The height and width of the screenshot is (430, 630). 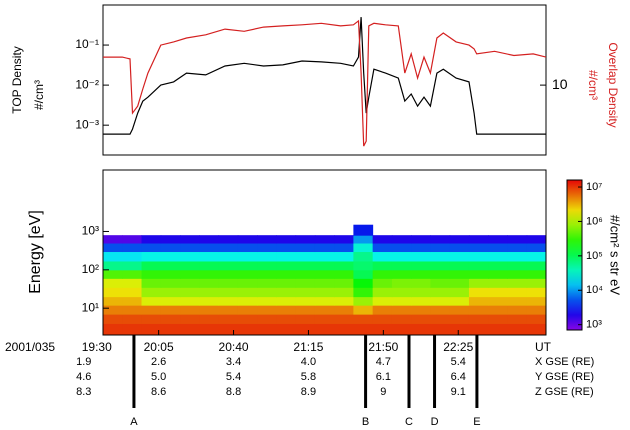 I want to click on event-label: C, so click(x=409, y=422).